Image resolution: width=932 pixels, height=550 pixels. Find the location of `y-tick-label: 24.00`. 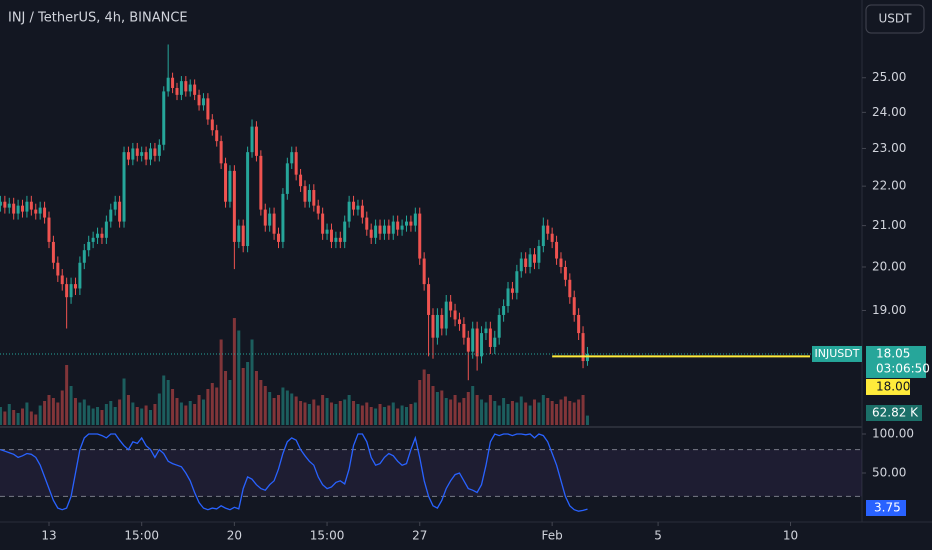

y-tick-label: 24.00 is located at coordinates (889, 112).